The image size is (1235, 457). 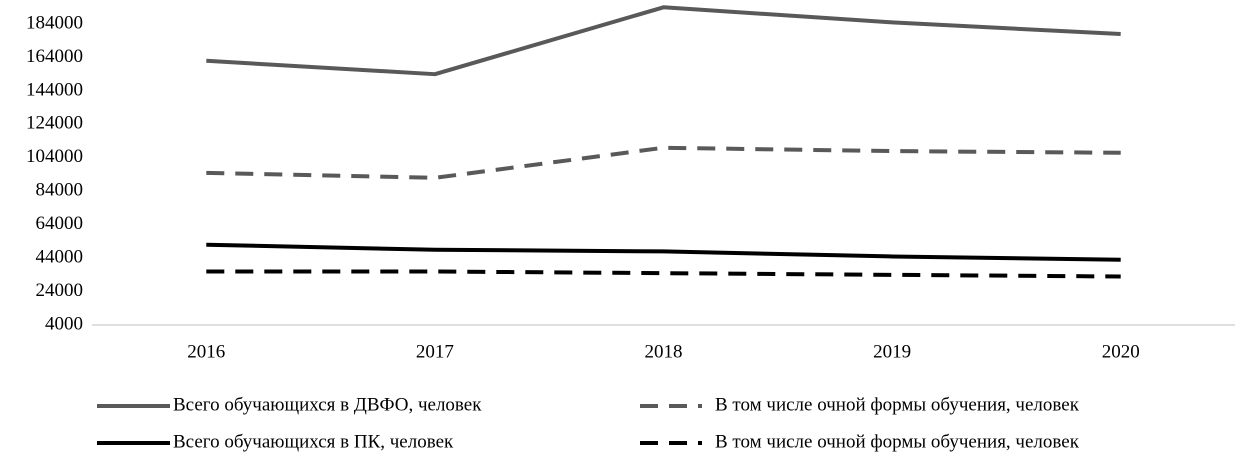 What do you see at coordinates (435, 351) in the screenshot?
I see `x-tick-label: 2017` at bounding box center [435, 351].